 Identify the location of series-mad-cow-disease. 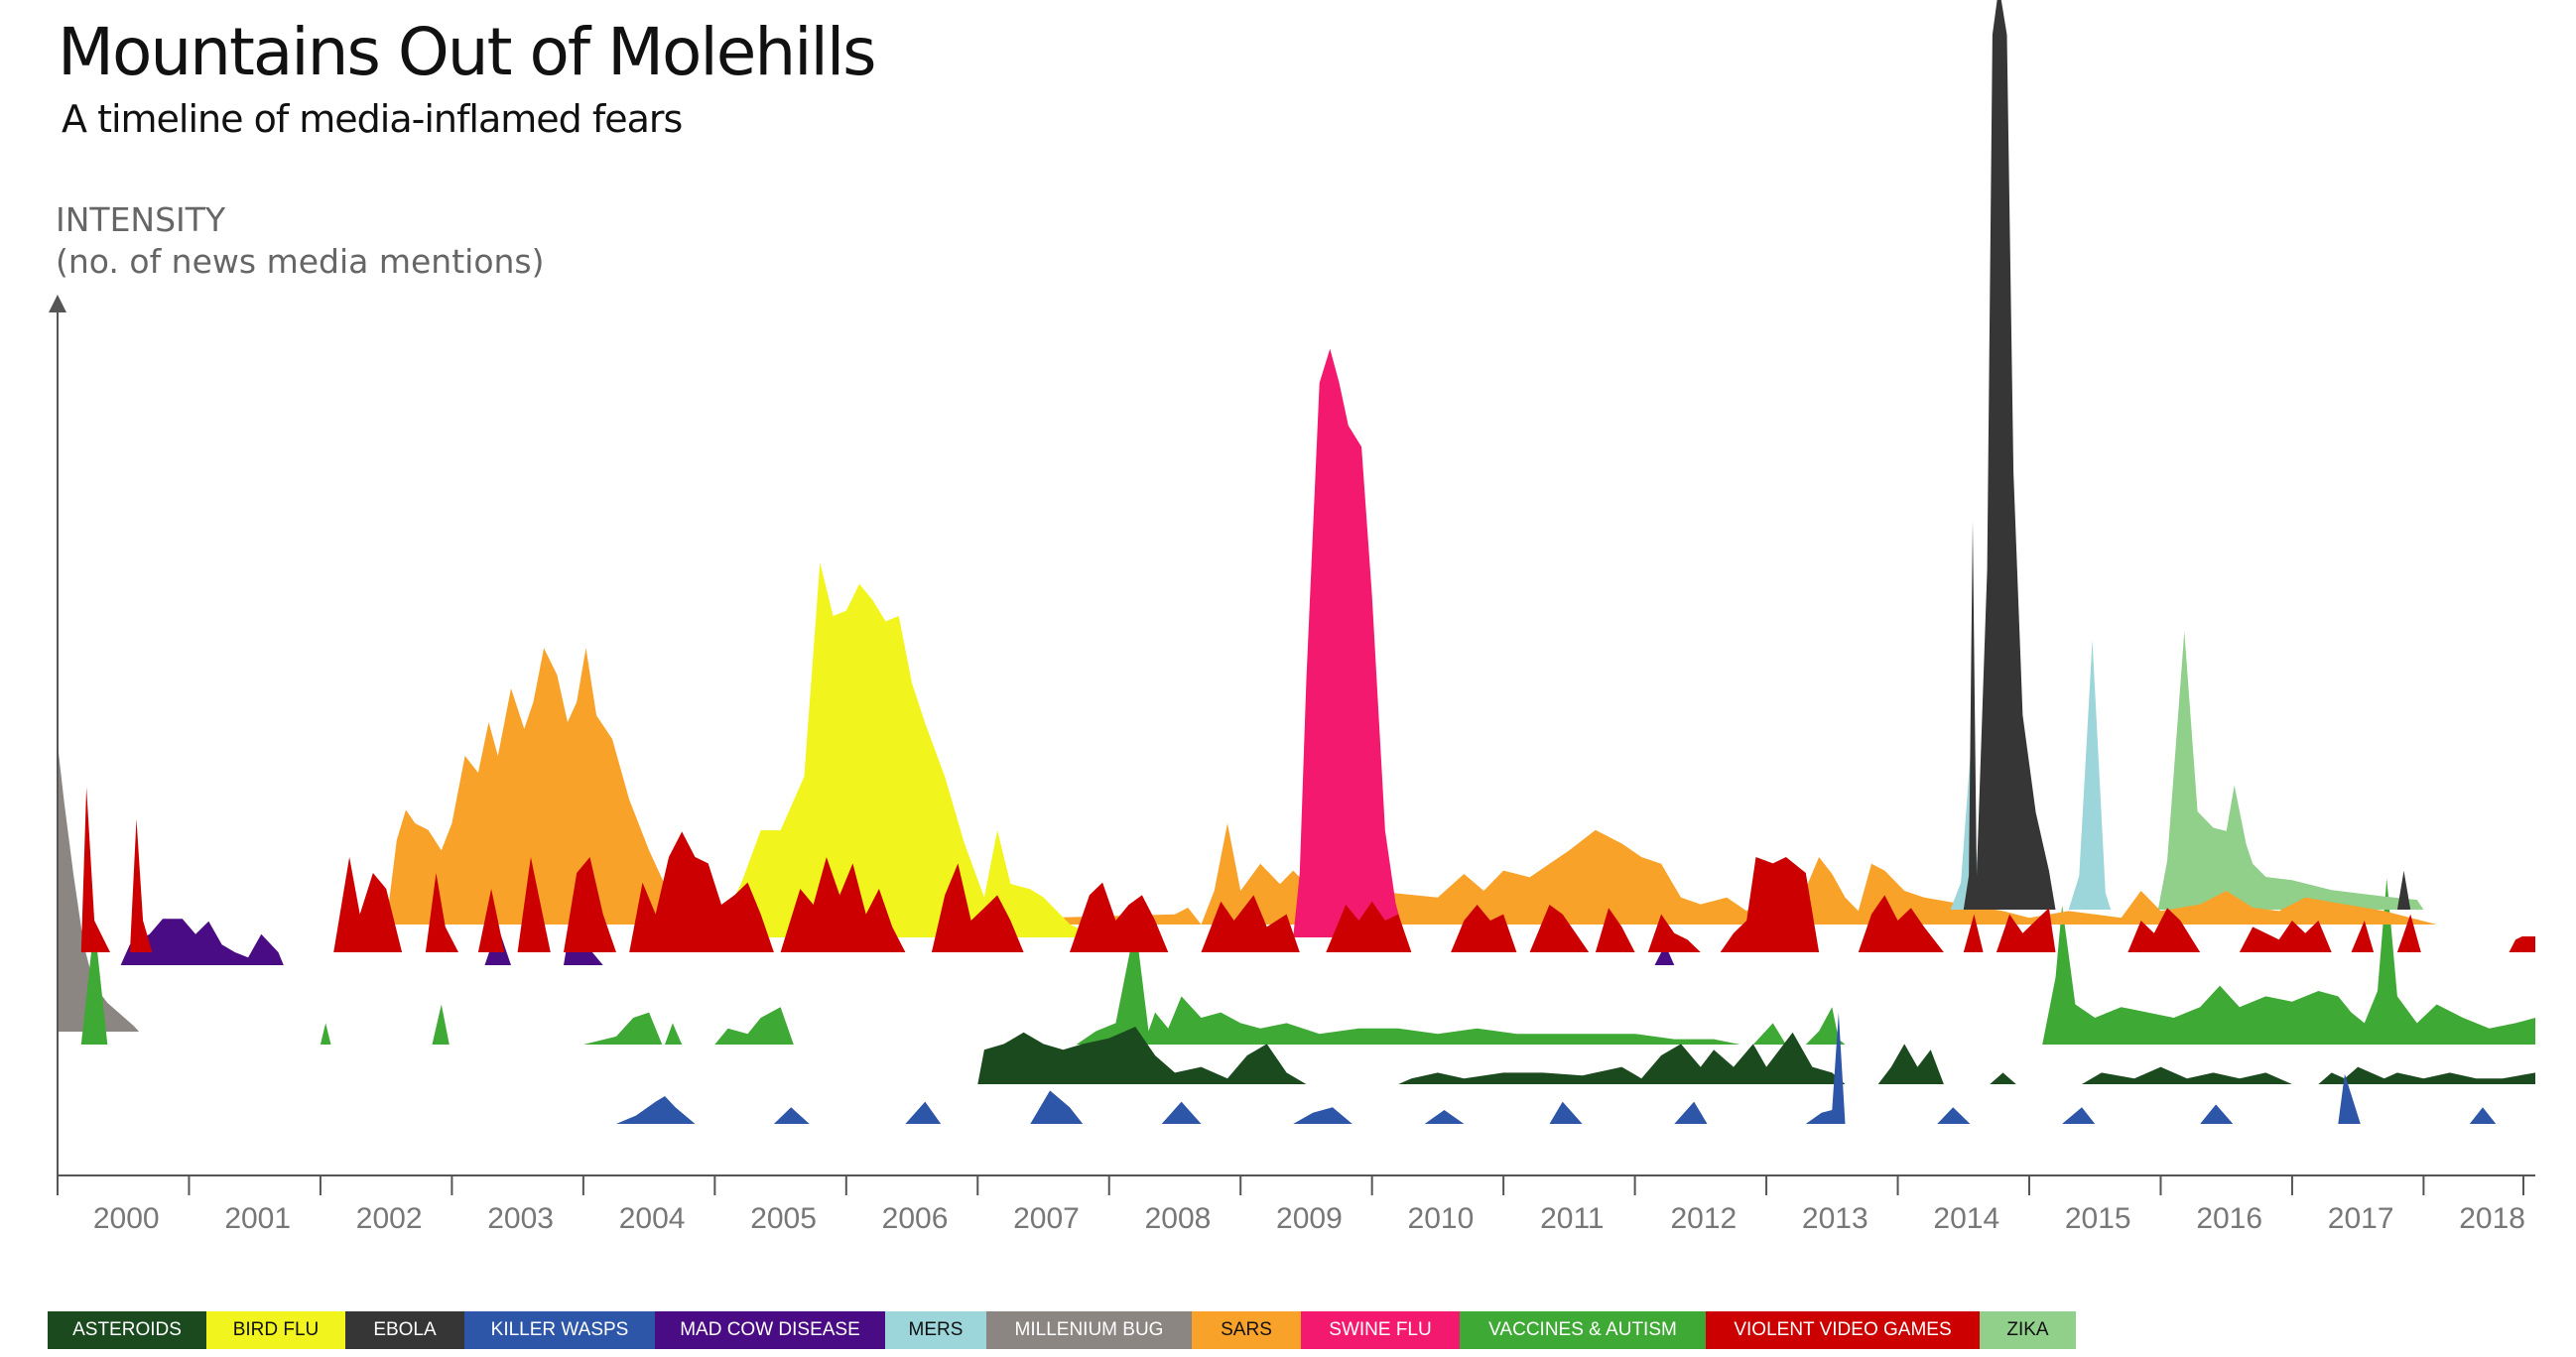
(898, 926).